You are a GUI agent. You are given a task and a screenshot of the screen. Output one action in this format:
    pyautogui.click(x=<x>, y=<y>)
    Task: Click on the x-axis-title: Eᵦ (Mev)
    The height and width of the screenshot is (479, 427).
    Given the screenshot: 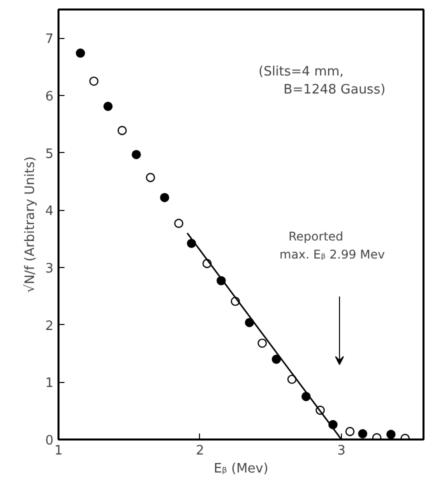 What is the action you would take?
    pyautogui.click(x=241, y=469)
    